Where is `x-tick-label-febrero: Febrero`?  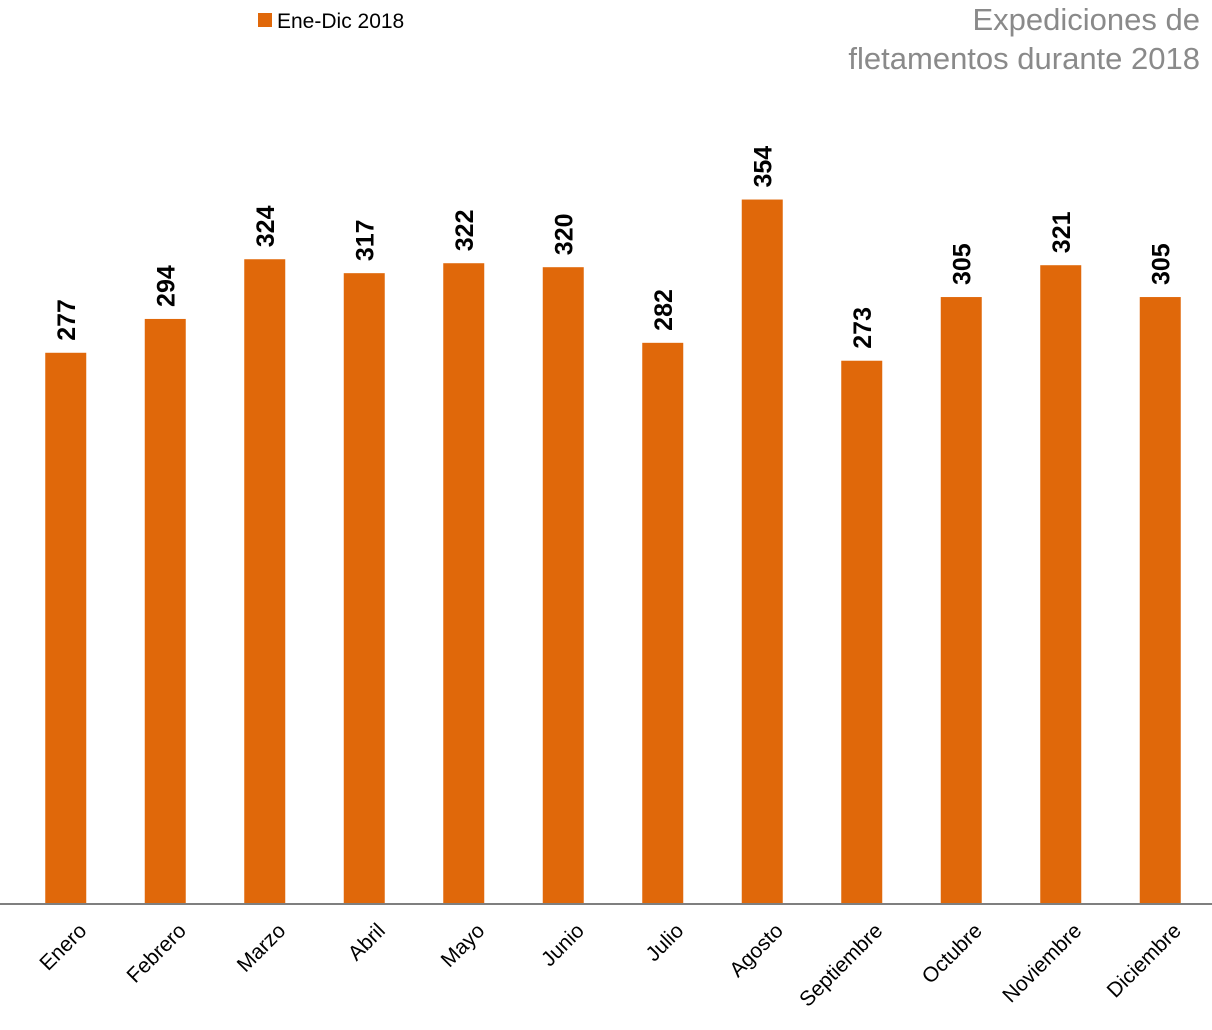
x-tick-label-febrero: Febrero is located at coordinates (157, 953).